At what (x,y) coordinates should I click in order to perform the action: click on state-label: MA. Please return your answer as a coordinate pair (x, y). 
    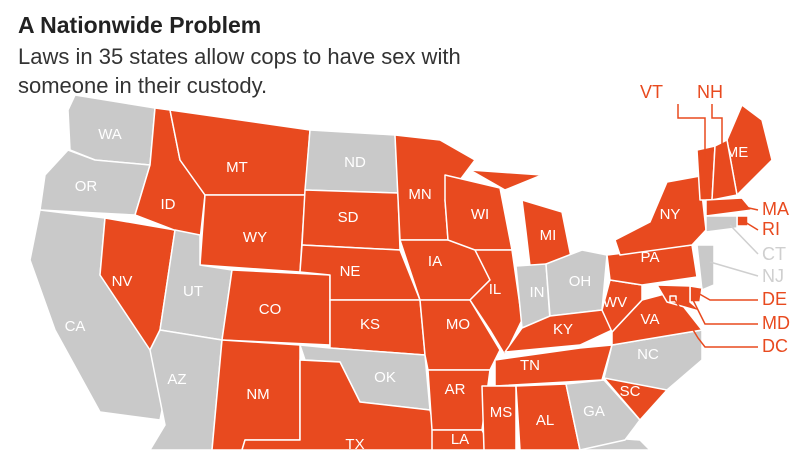
    Looking at the image, I should click on (775, 209).